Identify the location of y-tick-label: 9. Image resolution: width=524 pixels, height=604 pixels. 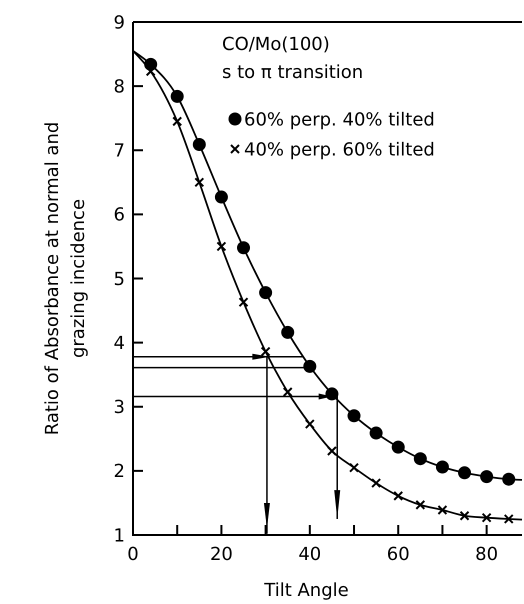
(119, 23).